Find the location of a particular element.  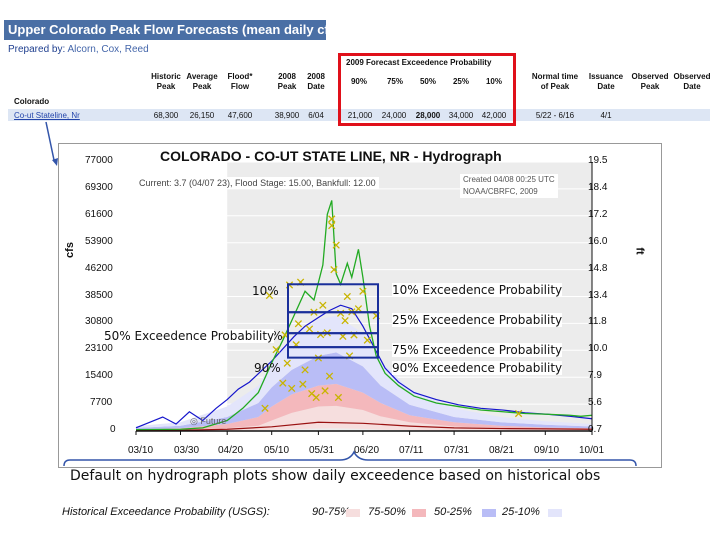

cell-historic-peak: 68,300 is located at coordinates (166, 115).